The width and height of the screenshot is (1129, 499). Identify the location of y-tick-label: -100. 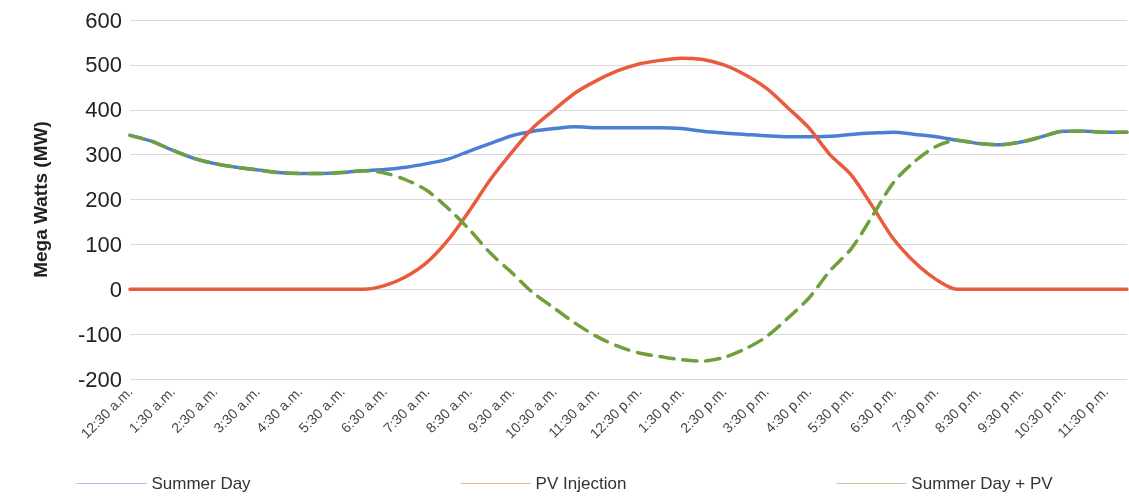
(99, 334).